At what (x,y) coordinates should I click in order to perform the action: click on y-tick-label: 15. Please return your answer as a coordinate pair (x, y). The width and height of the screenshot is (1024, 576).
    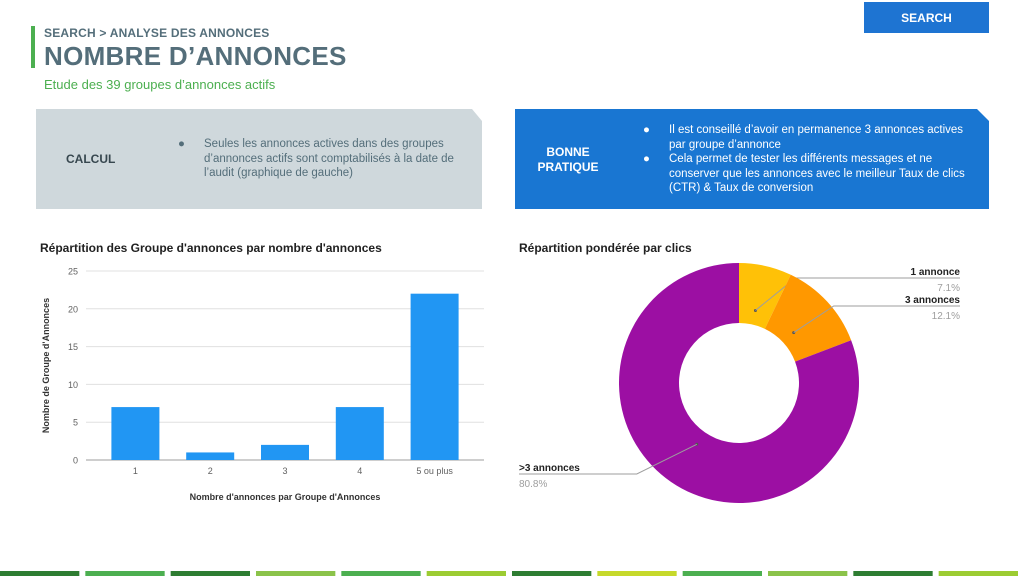
    Looking at the image, I should click on (73, 347).